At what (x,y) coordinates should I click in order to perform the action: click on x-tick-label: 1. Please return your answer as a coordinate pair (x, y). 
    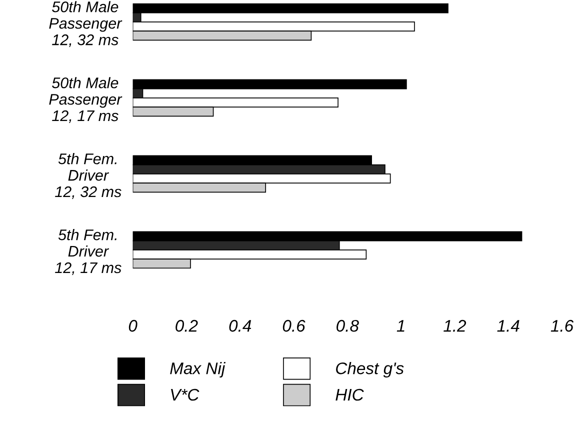
    Looking at the image, I should click on (400, 326).